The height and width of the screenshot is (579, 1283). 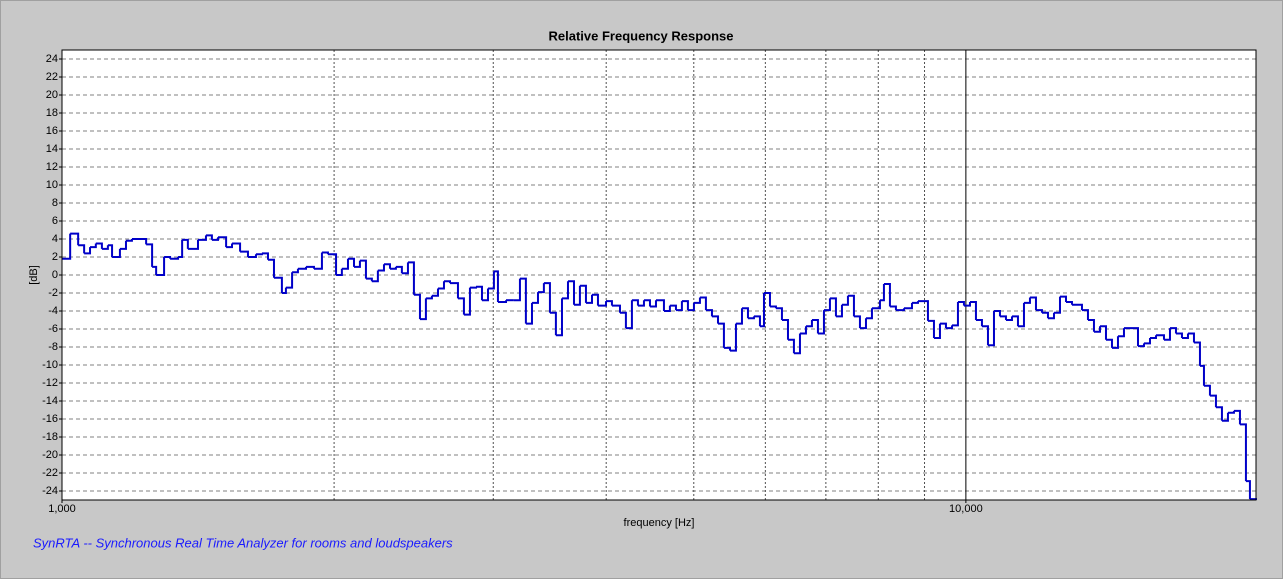 What do you see at coordinates (52, 113) in the screenshot?
I see `y-tick-label: 18` at bounding box center [52, 113].